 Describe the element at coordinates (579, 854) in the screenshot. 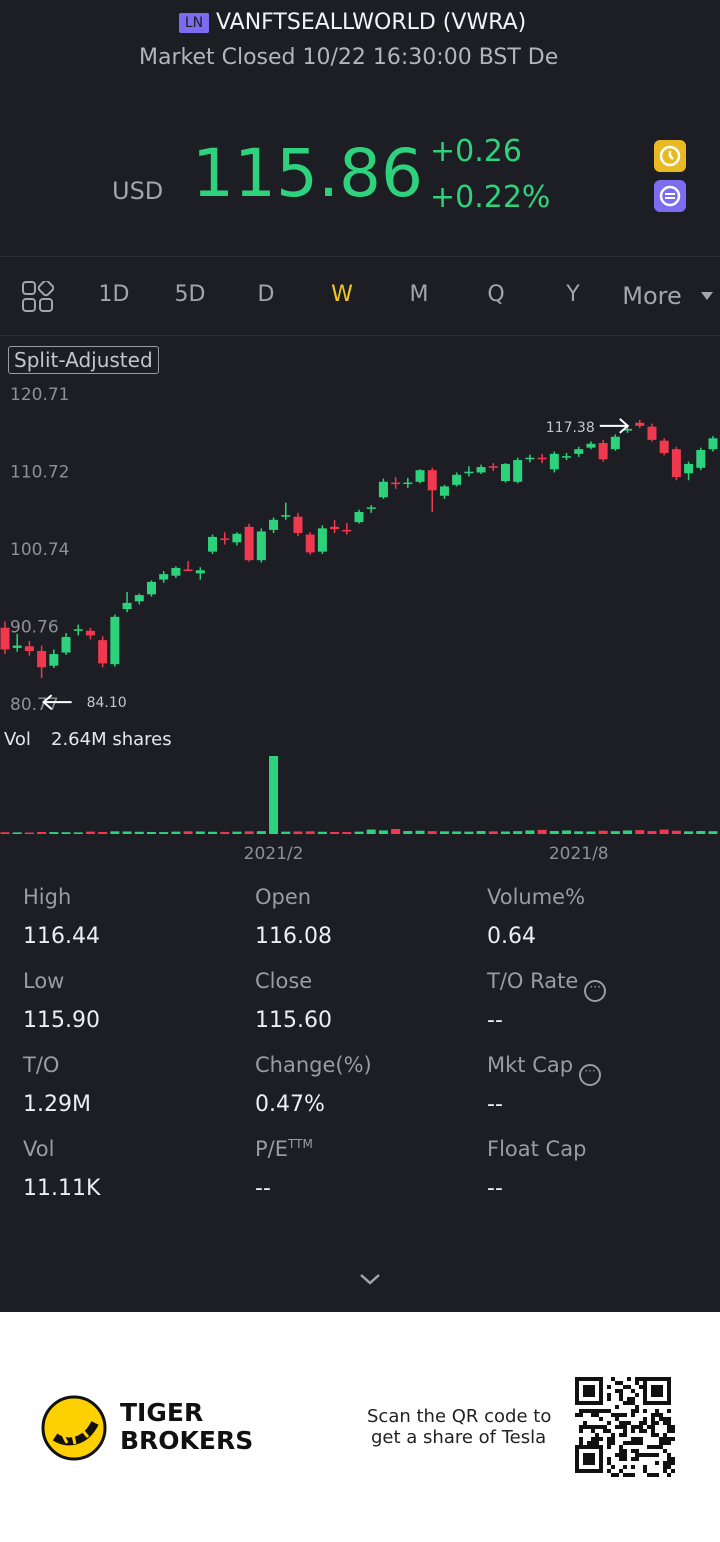

I see `x-tick-label: 2021/8` at that location.